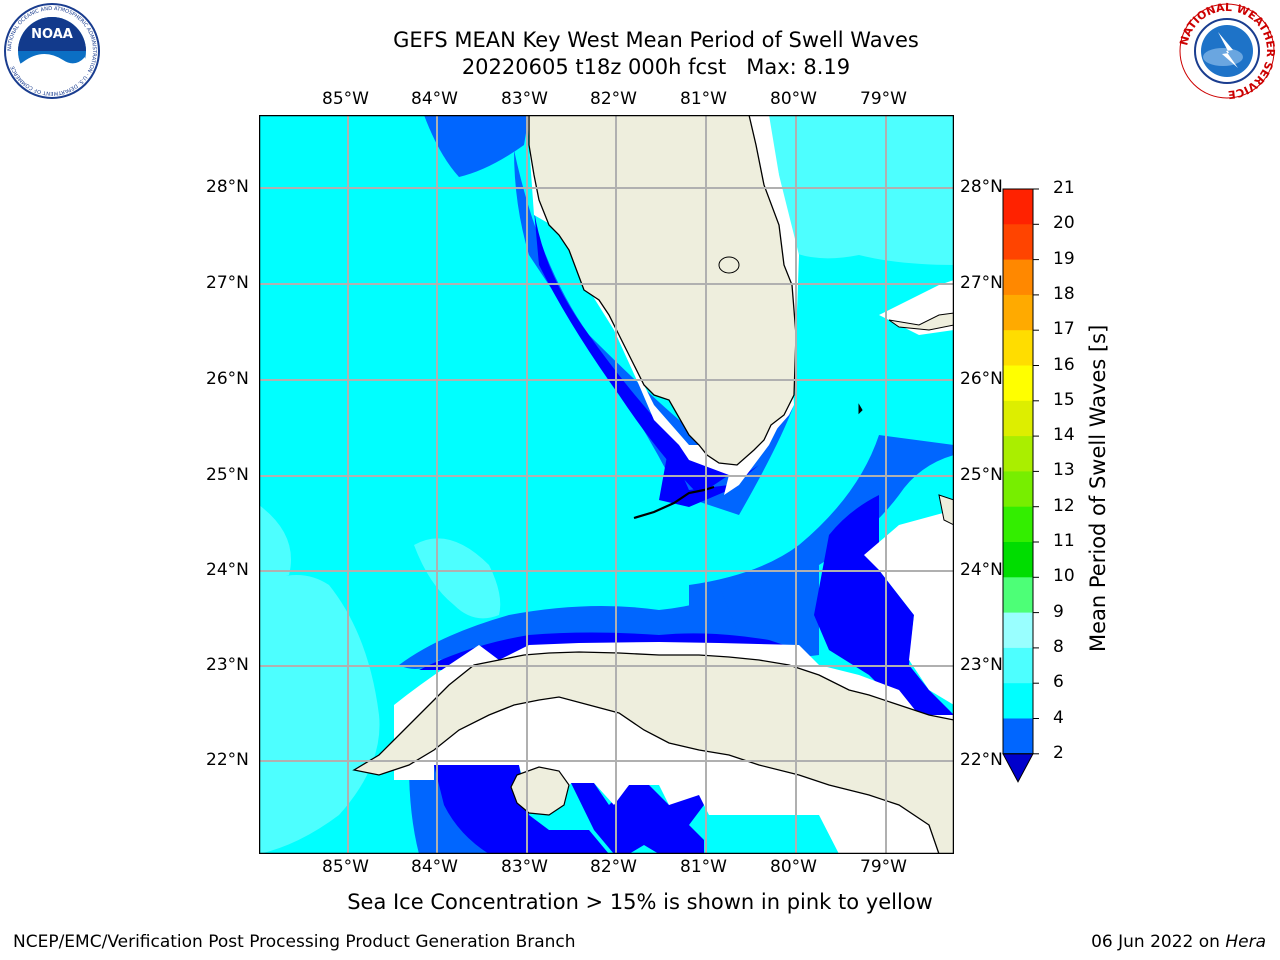  Describe the element at coordinates (1058, 611) in the screenshot. I see `colorbar-tick-label: 9` at that location.